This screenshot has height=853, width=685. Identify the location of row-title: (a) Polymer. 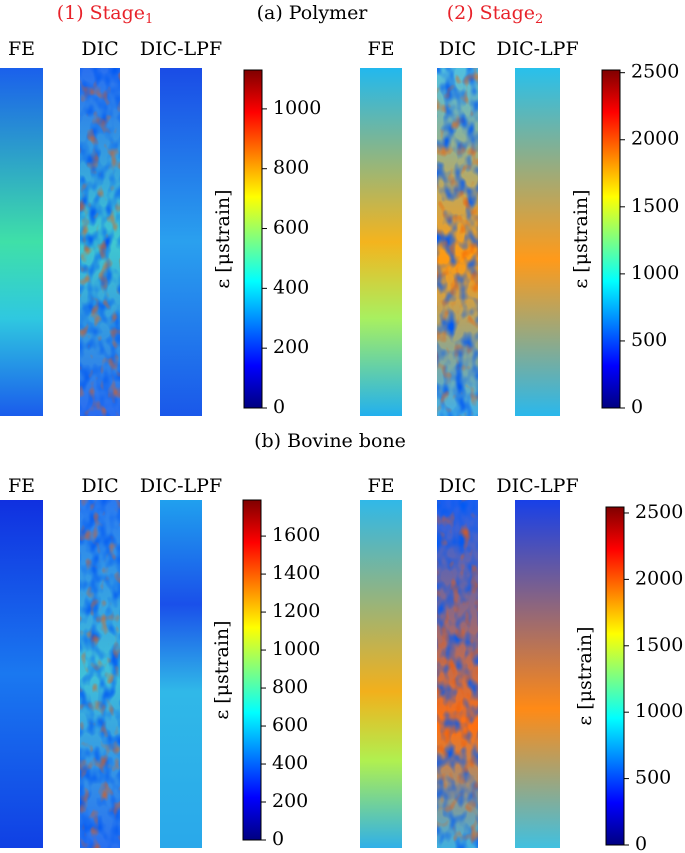
(313, 13).